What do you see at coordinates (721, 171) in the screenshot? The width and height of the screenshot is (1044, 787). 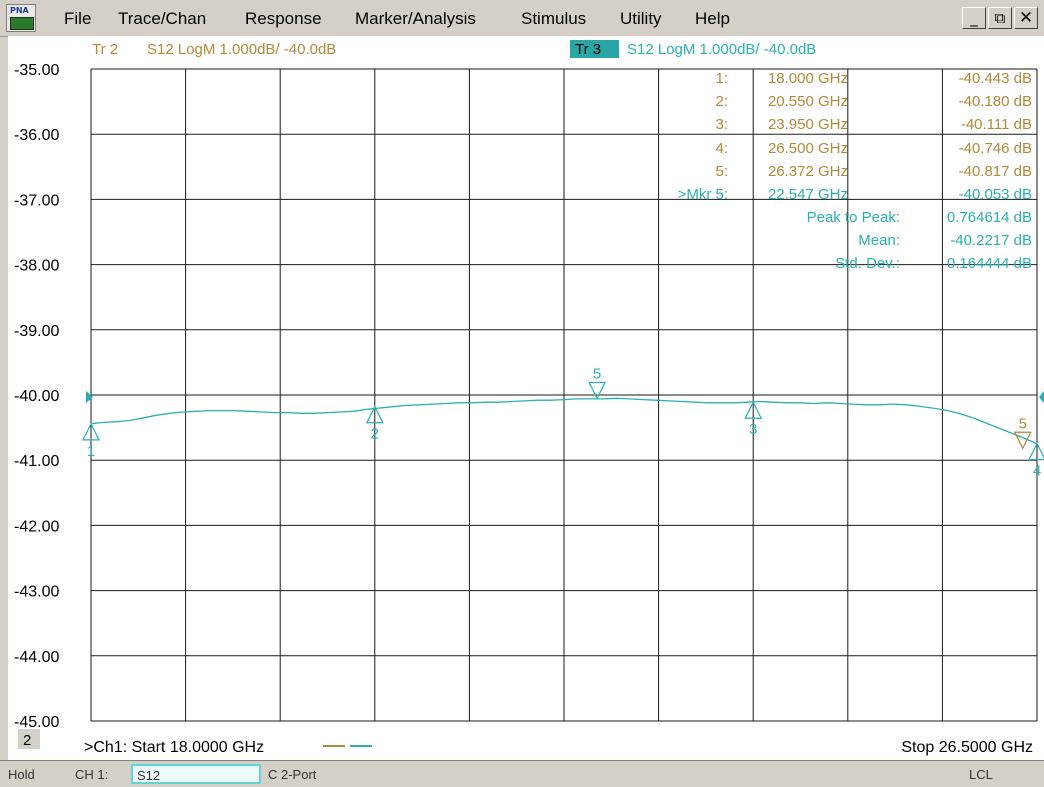 I see `marker-name: 5:` at bounding box center [721, 171].